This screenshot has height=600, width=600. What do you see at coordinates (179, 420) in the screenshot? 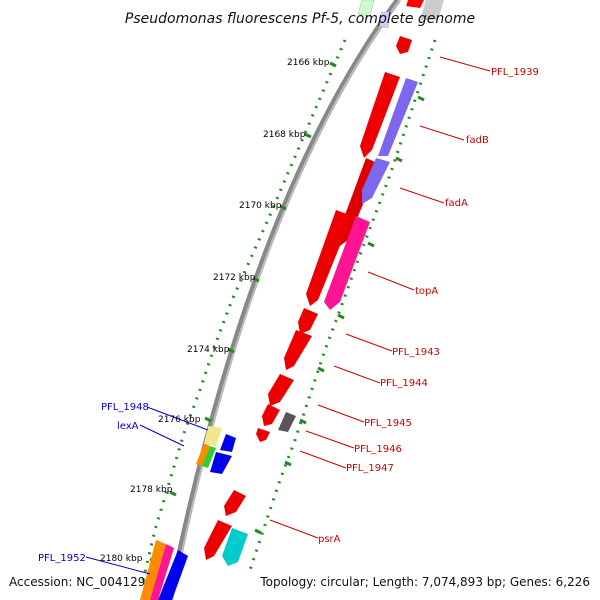
I see `kbp-label-2176: 2176 kbp` at bounding box center [179, 420].